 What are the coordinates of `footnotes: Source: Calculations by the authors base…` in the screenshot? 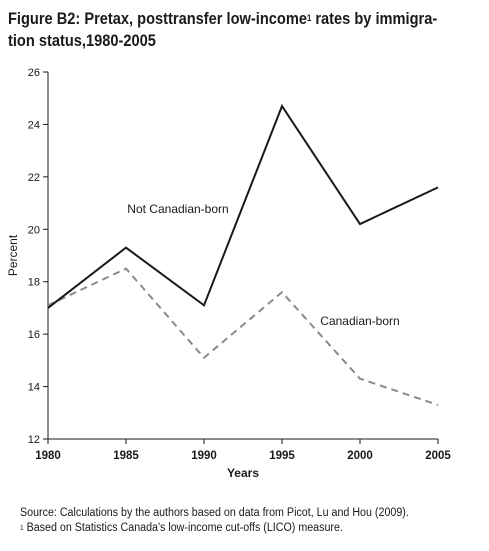 It's located at (214, 521).